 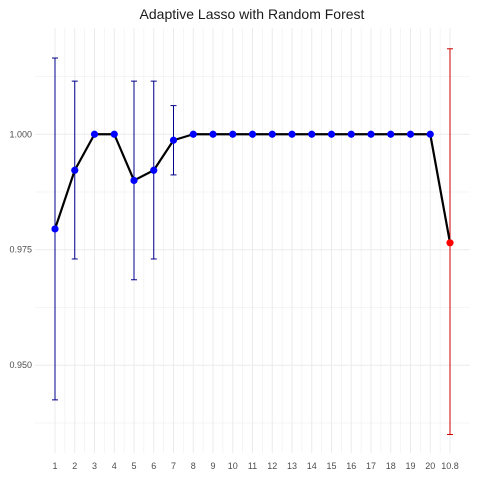 What do you see at coordinates (351, 466) in the screenshot?
I see `x-tick-label: 16` at bounding box center [351, 466].